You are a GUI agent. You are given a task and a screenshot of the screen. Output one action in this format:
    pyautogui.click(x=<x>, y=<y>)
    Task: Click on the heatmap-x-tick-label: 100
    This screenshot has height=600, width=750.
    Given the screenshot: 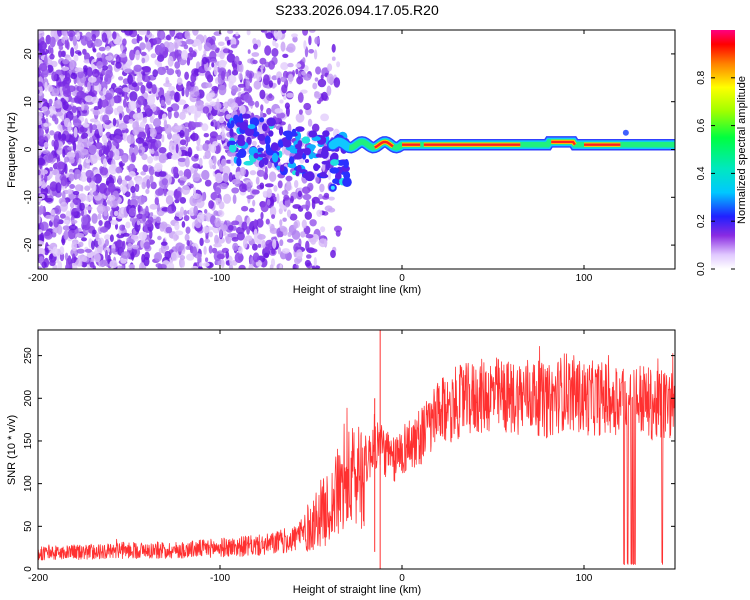 What is the action you would take?
    pyautogui.click(x=584, y=278)
    